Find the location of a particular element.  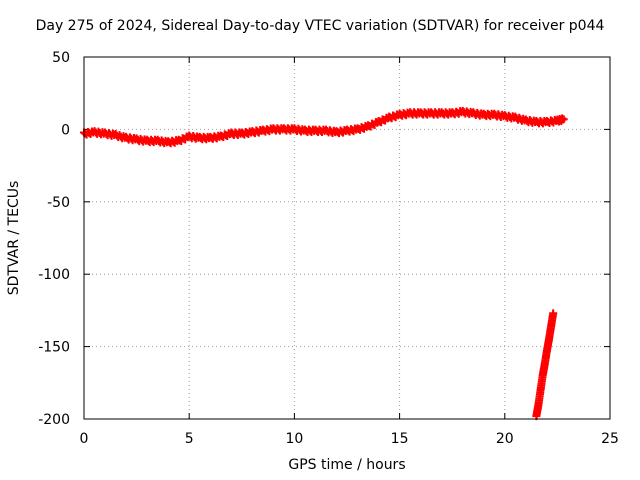

x-tick-label: 0 is located at coordinates (84, 439).